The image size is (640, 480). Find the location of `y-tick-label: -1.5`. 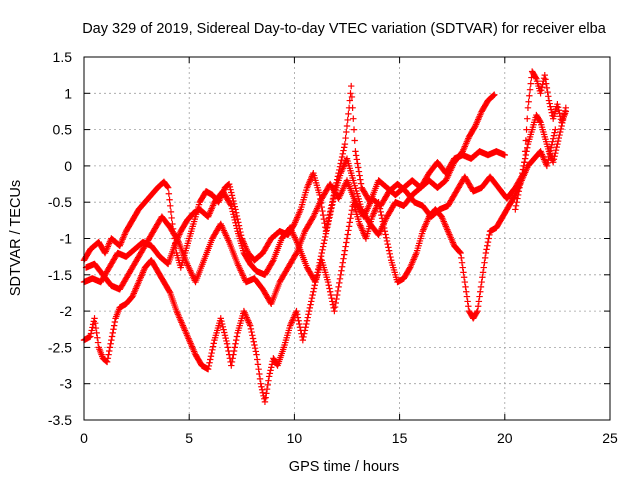

y-tick-label: -1.5 is located at coordinates (60, 275).